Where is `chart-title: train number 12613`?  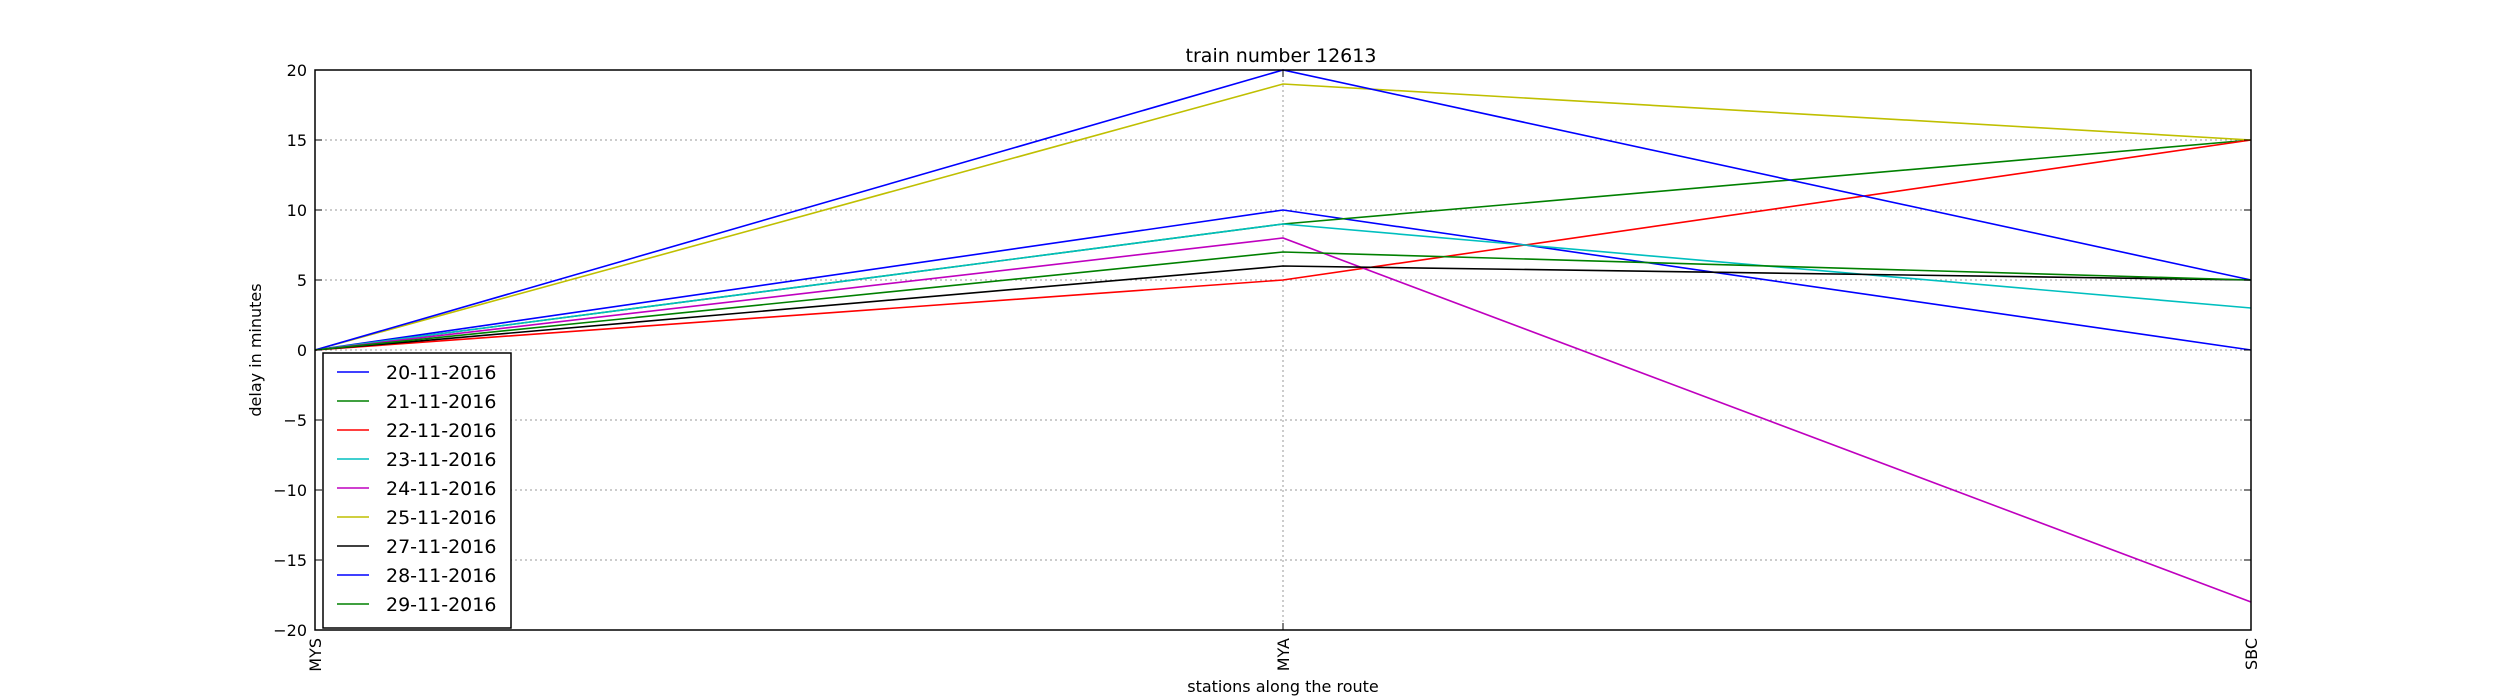 chart-title: train number 12613 is located at coordinates (1281, 56).